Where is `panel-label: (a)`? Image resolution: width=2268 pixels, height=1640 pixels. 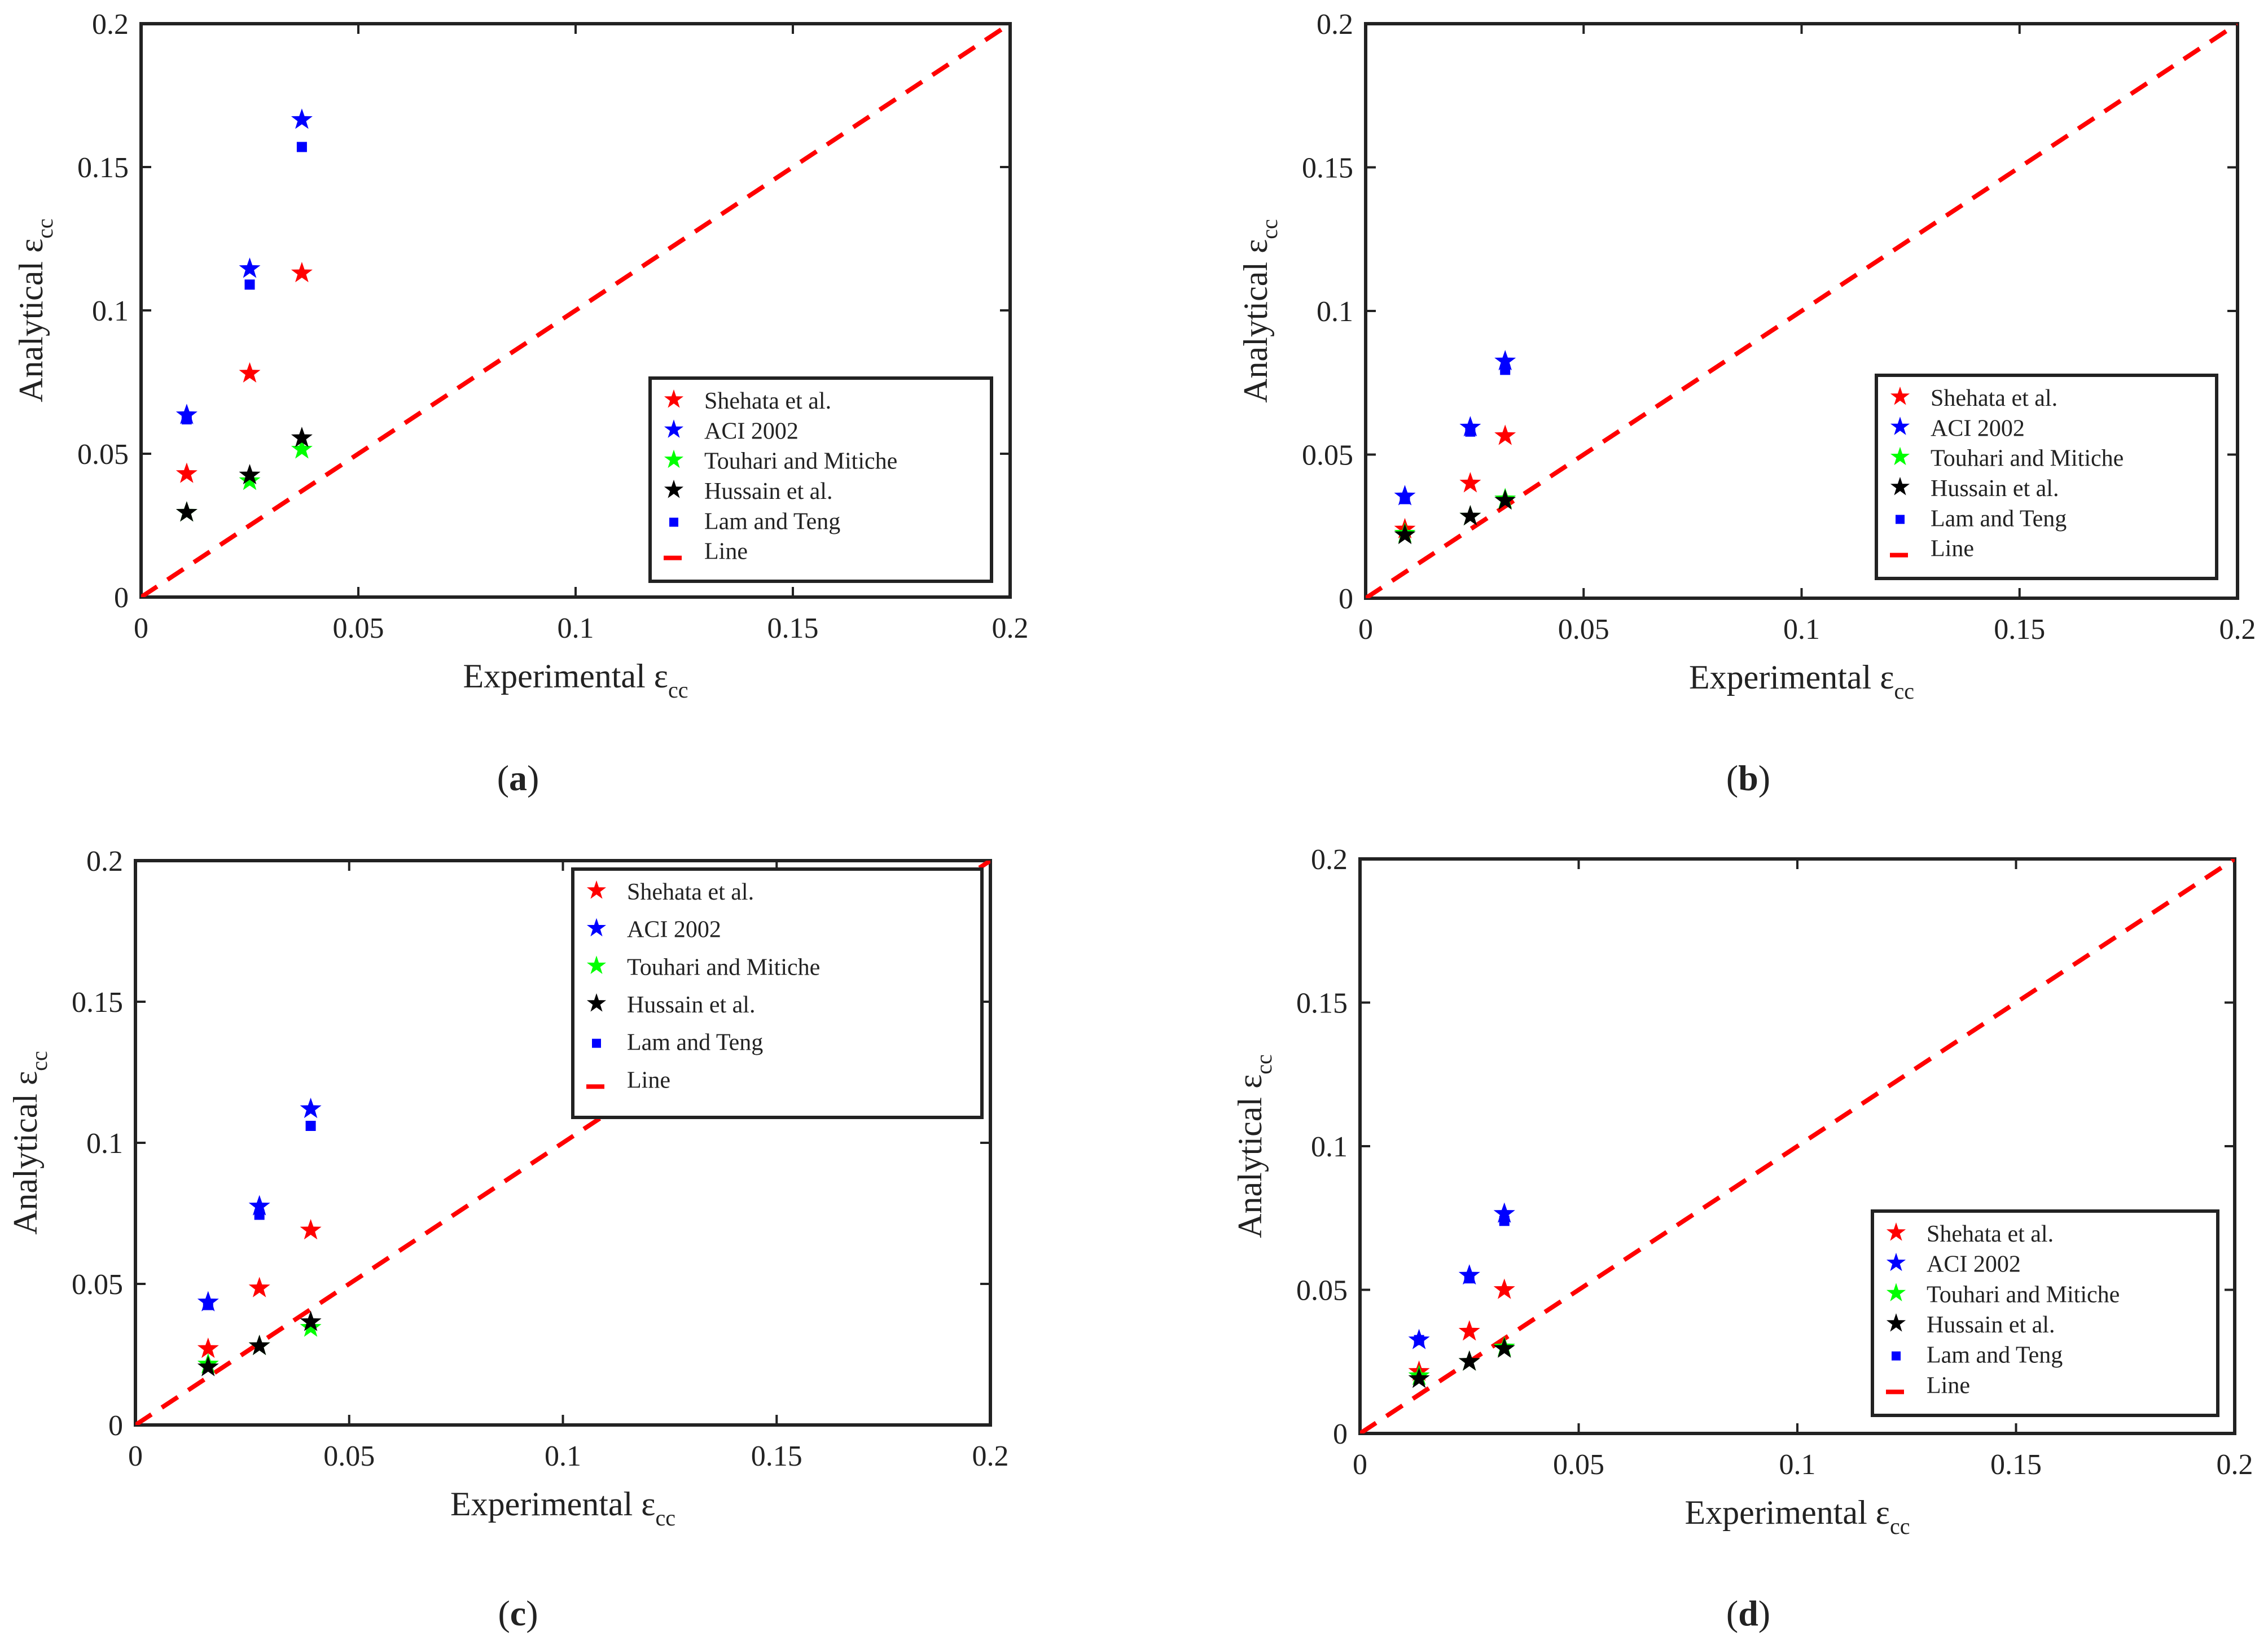
panel-label: (a) is located at coordinates (518, 778).